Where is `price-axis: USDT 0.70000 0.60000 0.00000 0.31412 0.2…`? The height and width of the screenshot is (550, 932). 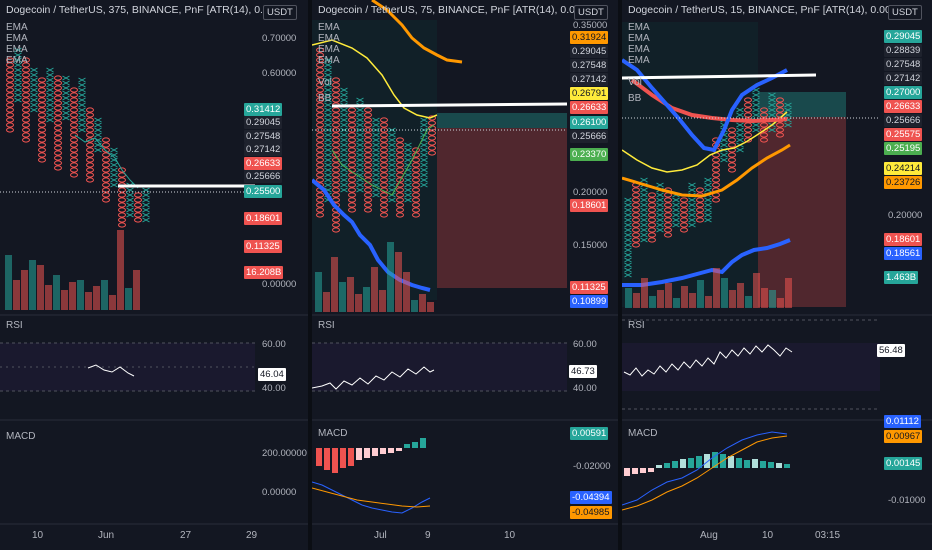
price-axis: USDT 0.70000 0.60000 0.00000 0.31412 0.2… is located at coordinates (276, 275).